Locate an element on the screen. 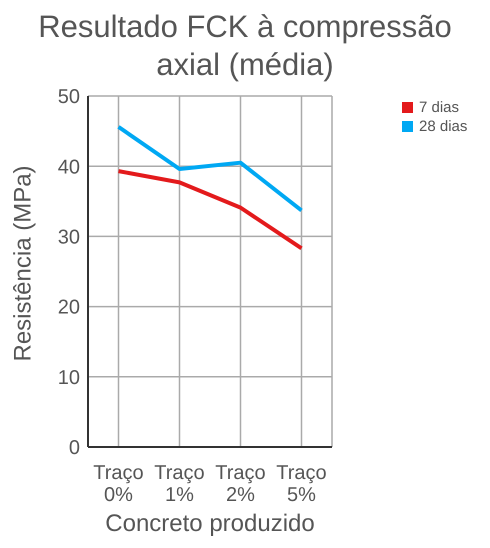 The width and height of the screenshot is (490, 548). y-tick-label: 10 is located at coordinates (69, 377).